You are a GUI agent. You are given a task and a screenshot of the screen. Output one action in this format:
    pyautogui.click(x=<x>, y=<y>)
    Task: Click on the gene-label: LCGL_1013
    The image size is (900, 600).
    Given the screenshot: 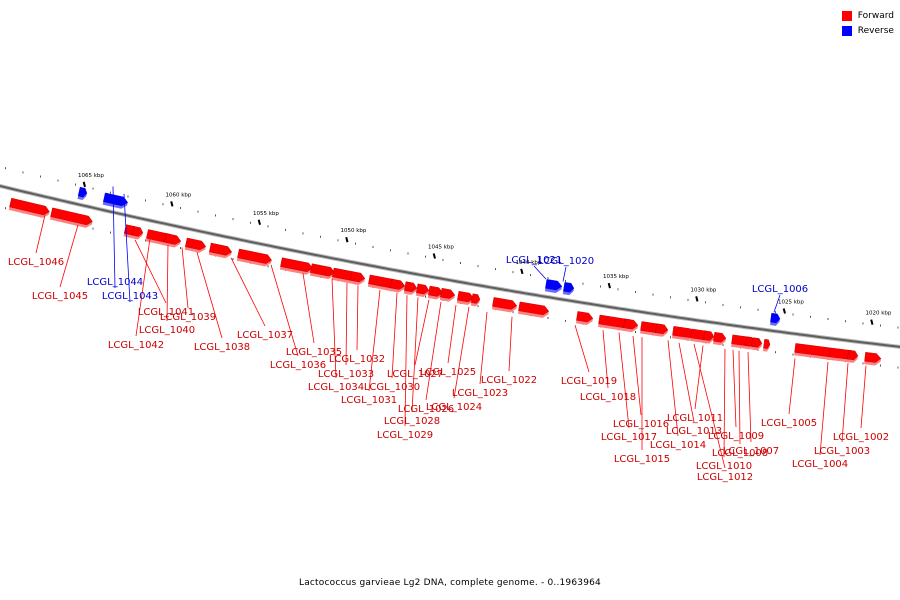 What is the action you would take?
    pyautogui.click(x=694, y=431)
    